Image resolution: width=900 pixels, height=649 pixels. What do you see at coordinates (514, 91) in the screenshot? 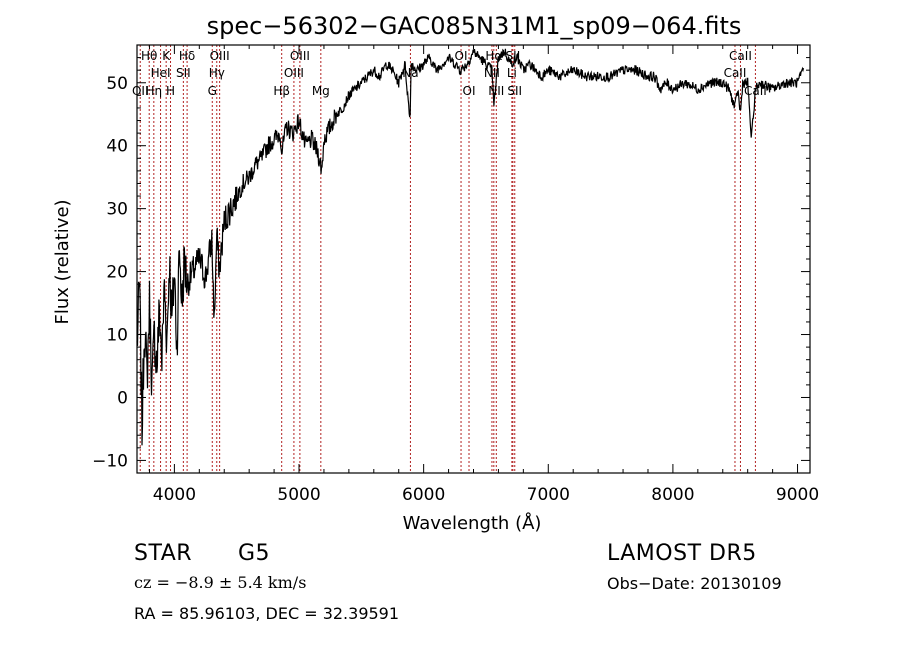
I see `line-label-23: SII` at bounding box center [514, 91].